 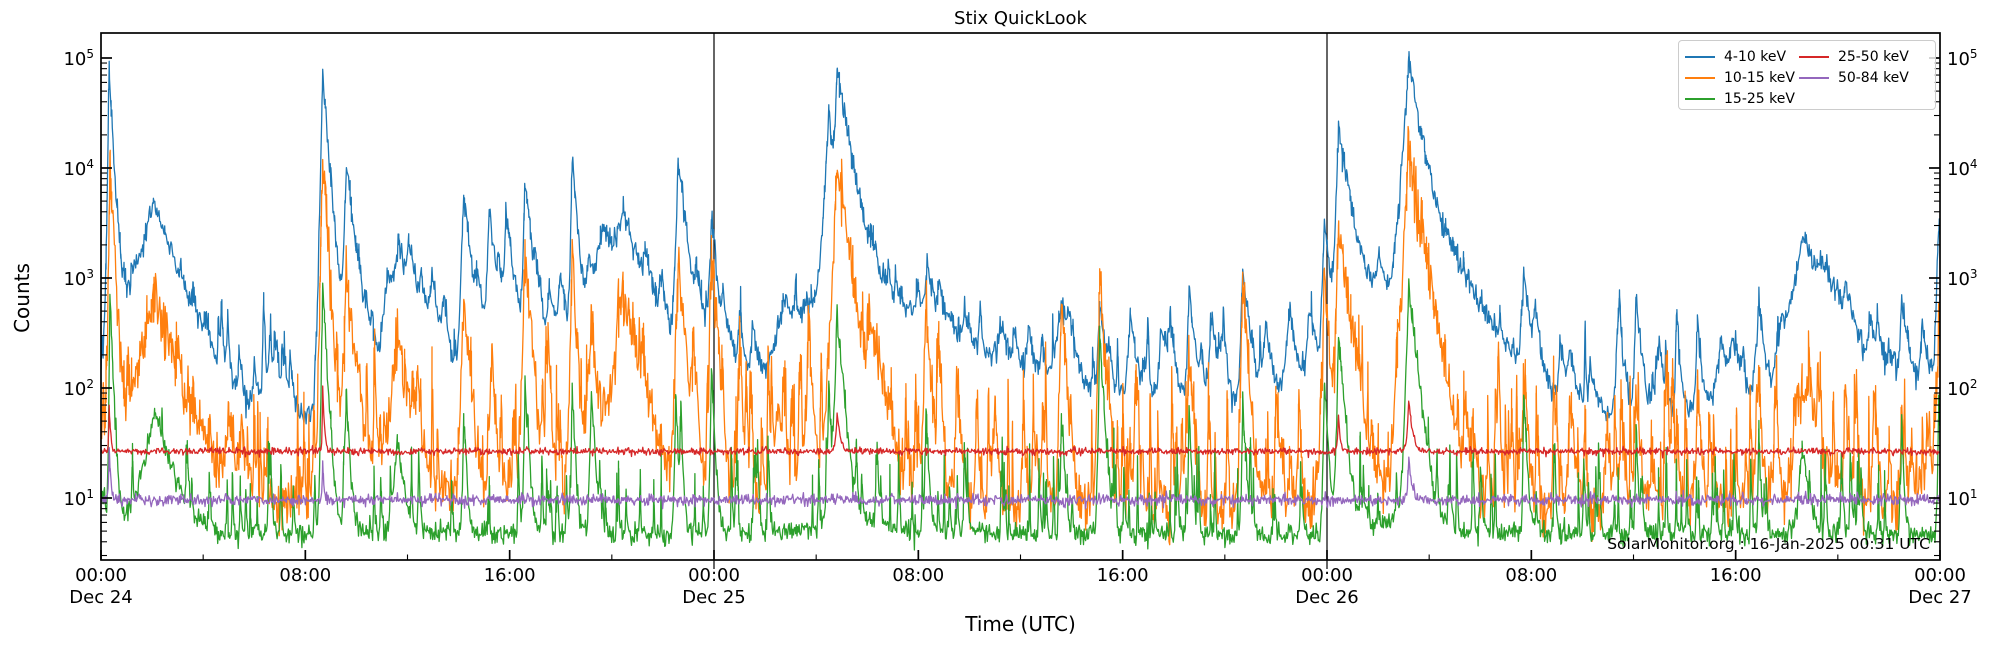 What do you see at coordinates (1020, 624) in the screenshot?
I see `x-axis-label: Time (UTC)` at bounding box center [1020, 624].